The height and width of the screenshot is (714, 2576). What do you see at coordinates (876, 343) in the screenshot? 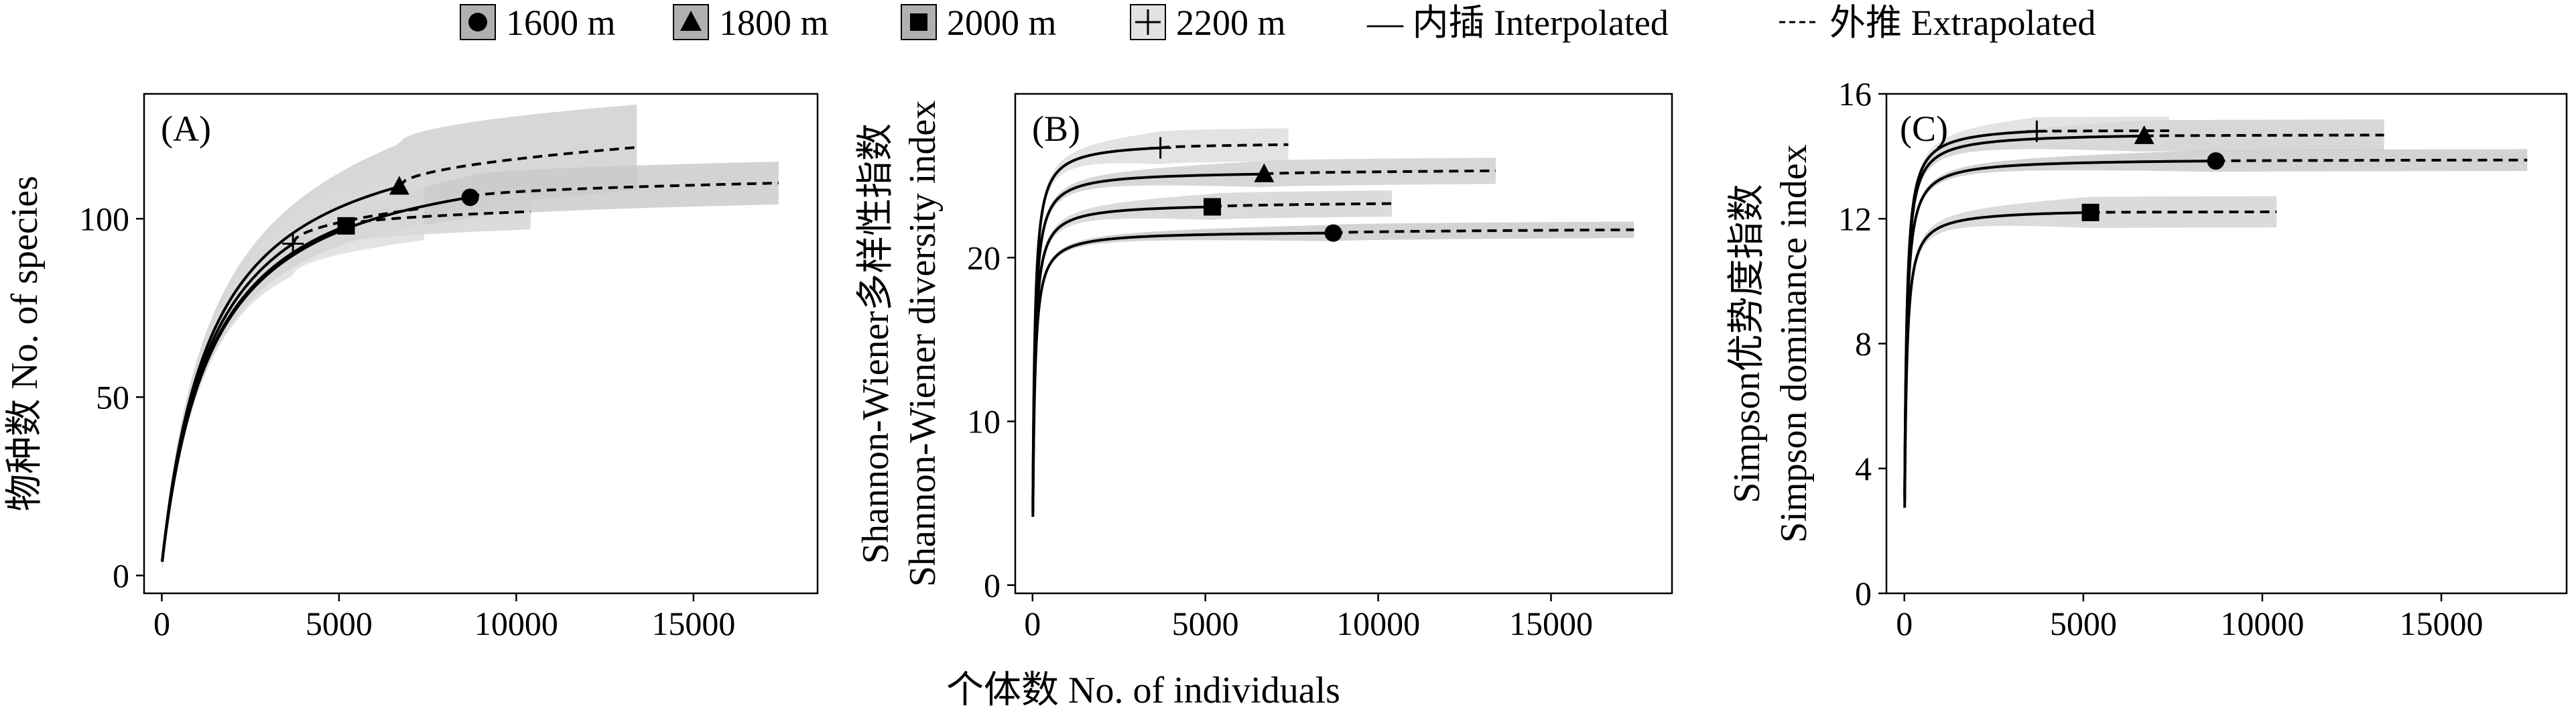
I see `y-axis-title-line-1: Shannon-Wiener多样性指数` at bounding box center [876, 343].